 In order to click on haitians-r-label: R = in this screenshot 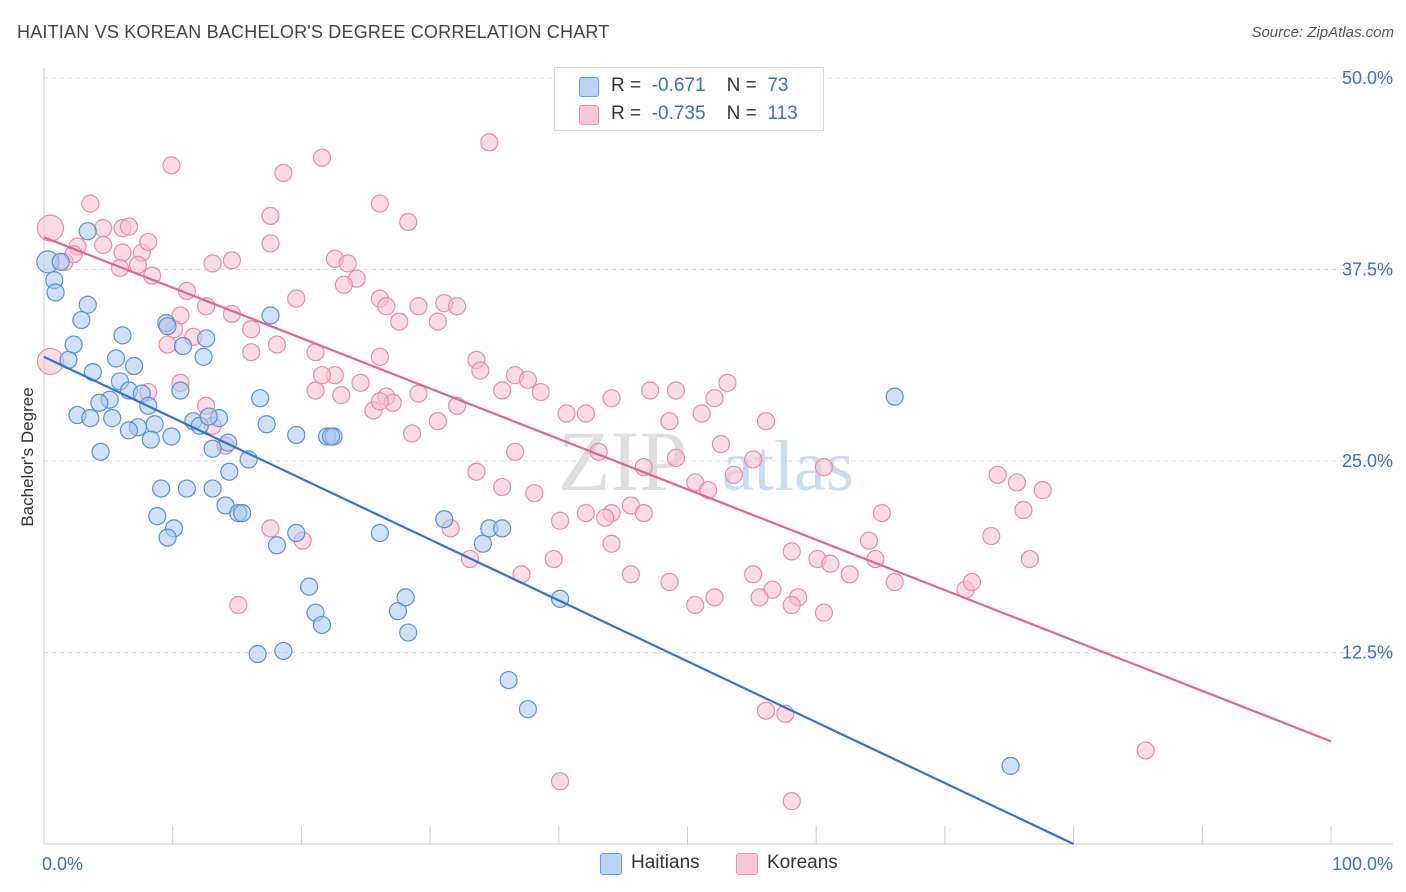, I will do `click(626, 85)`.